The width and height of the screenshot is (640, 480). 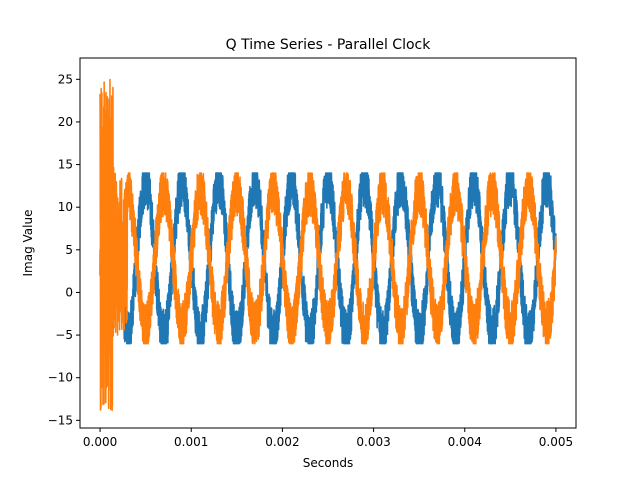 What do you see at coordinates (65, 79) in the screenshot?
I see `y-tick-label: 25` at bounding box center [65, 79].